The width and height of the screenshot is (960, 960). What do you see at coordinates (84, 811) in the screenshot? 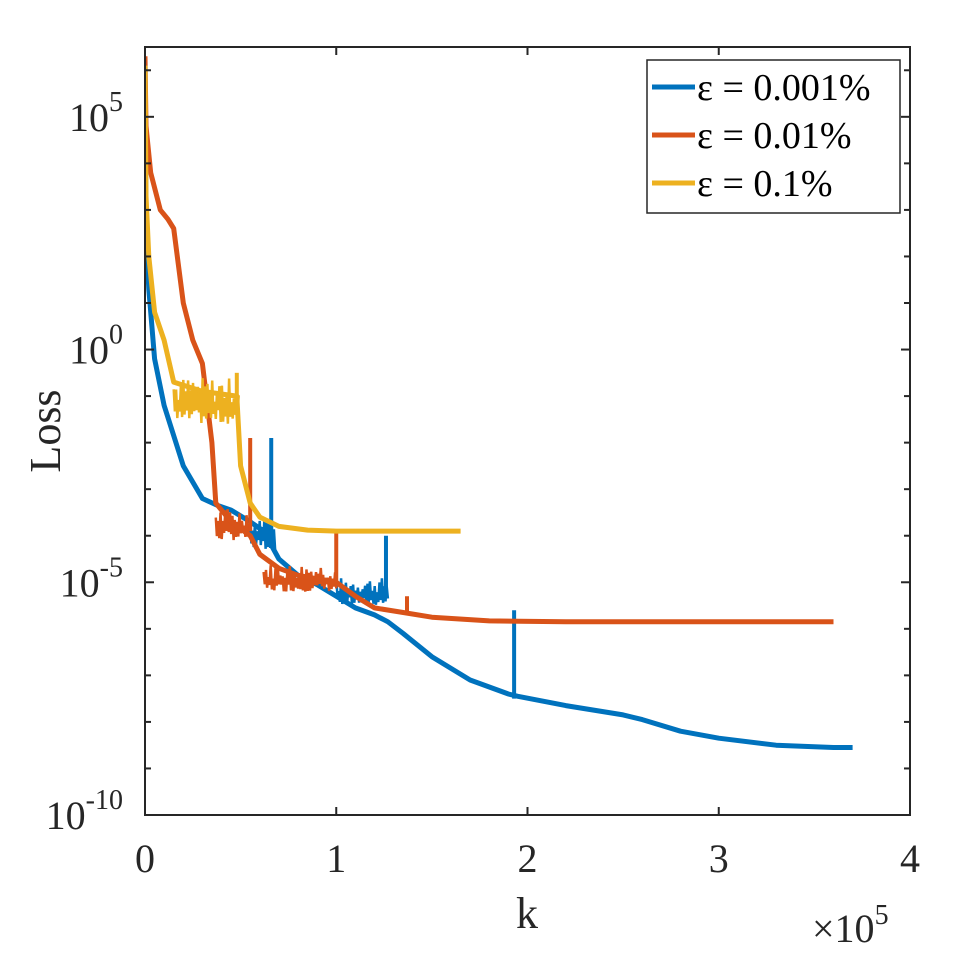
I see `y-tick-label-3: 10⁻¹⁰` at bounding box center [84, 811].